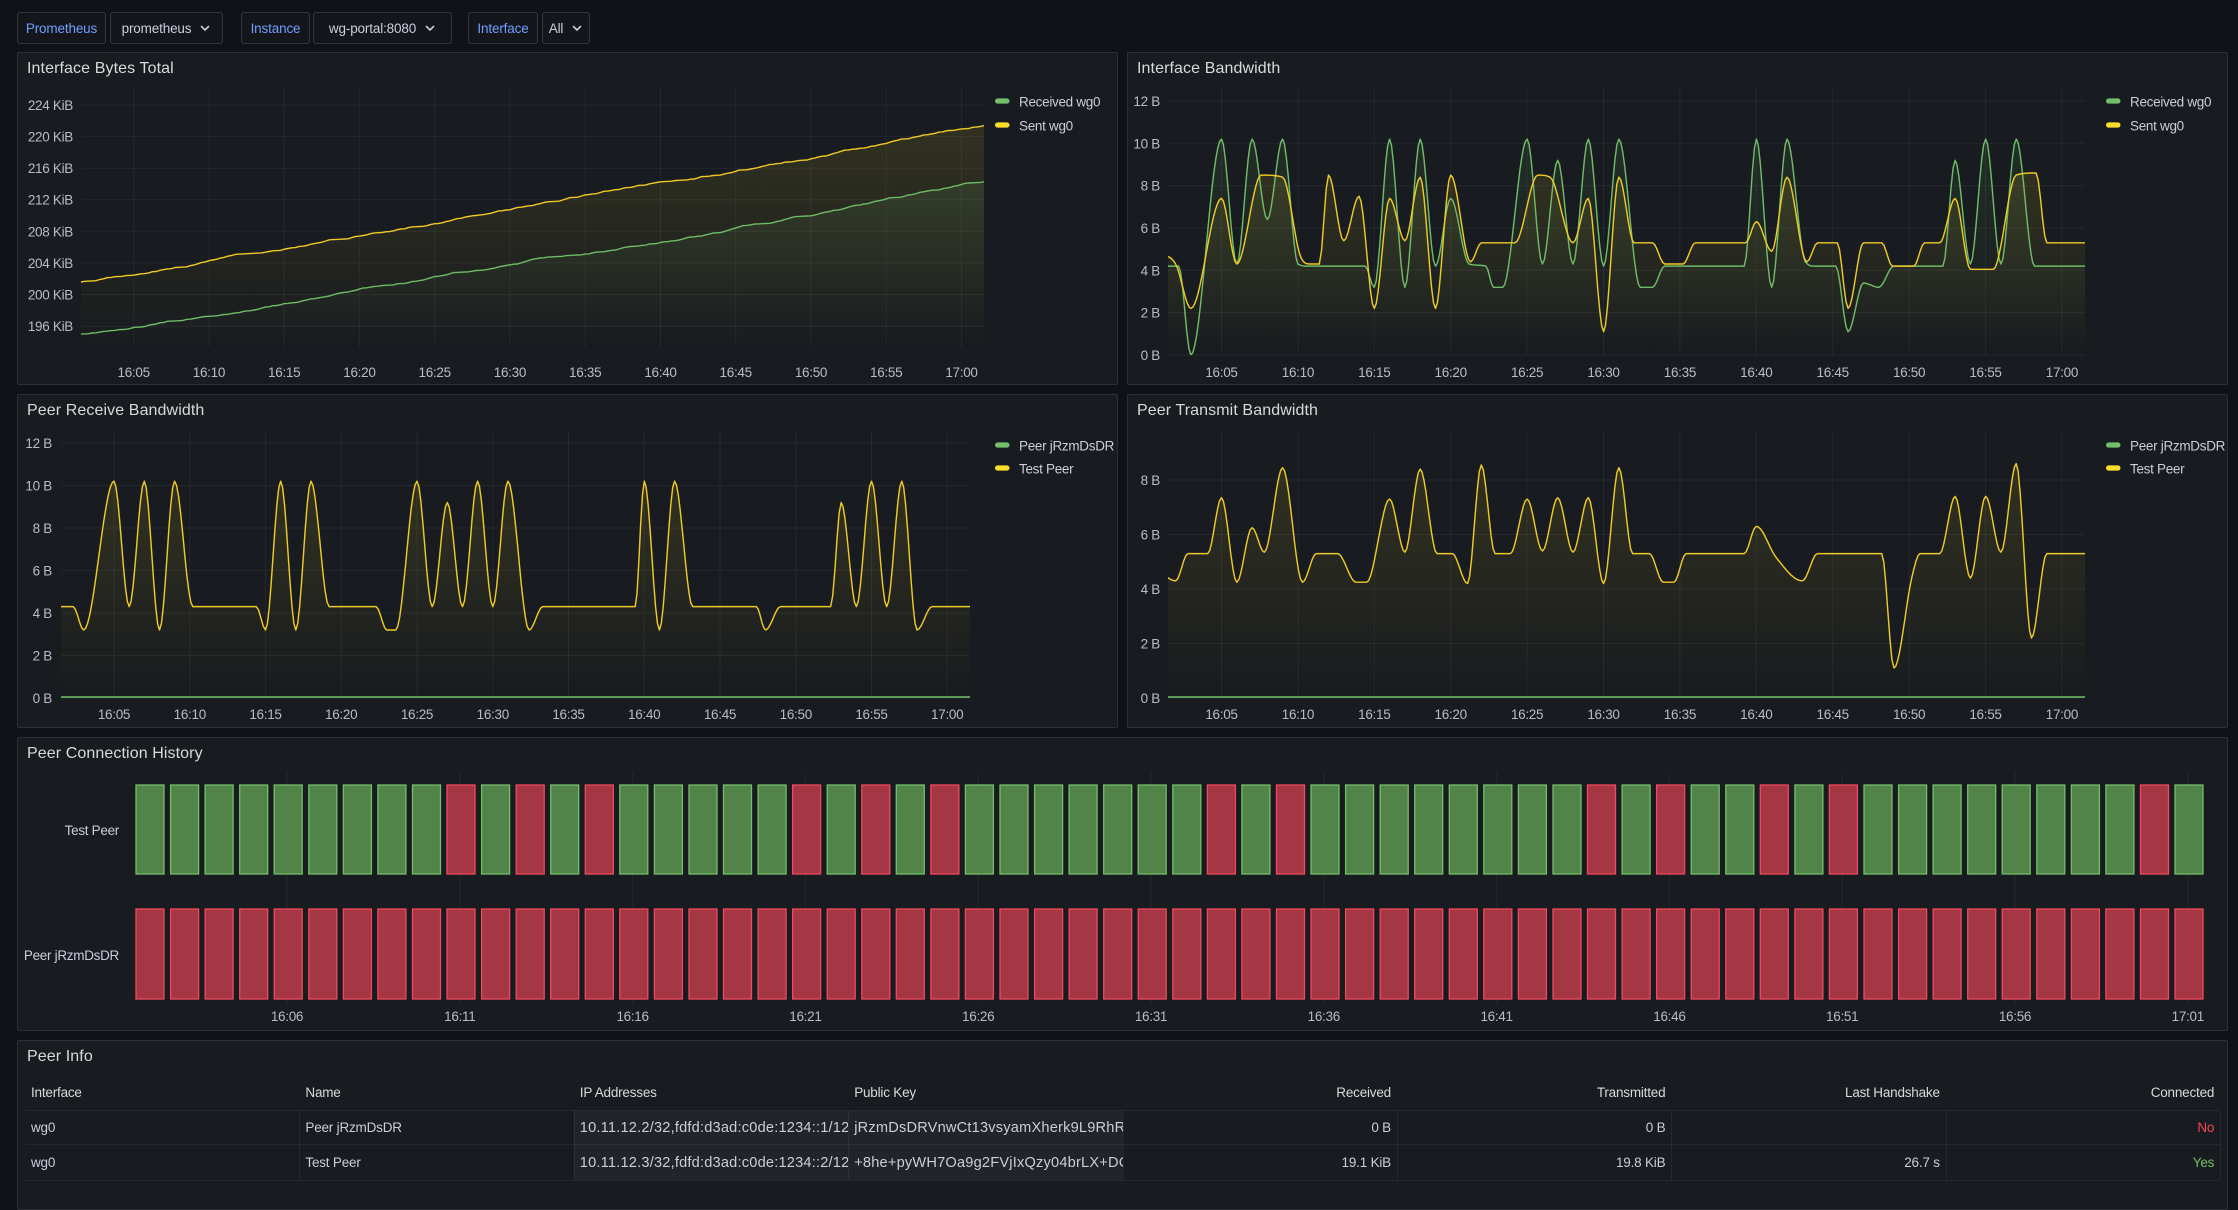  I want to click on svg-text: 204 KiB, so click(50, 263).